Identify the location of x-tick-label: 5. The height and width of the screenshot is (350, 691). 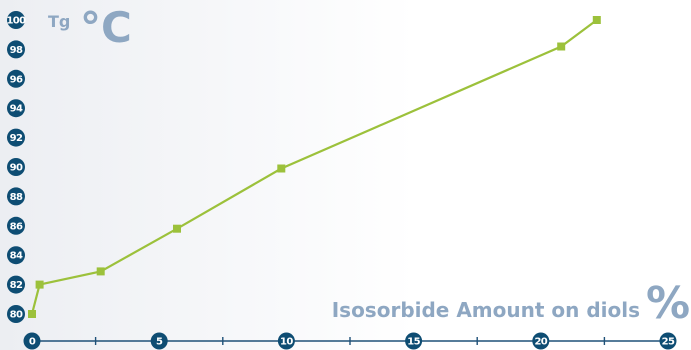
(159, 342).